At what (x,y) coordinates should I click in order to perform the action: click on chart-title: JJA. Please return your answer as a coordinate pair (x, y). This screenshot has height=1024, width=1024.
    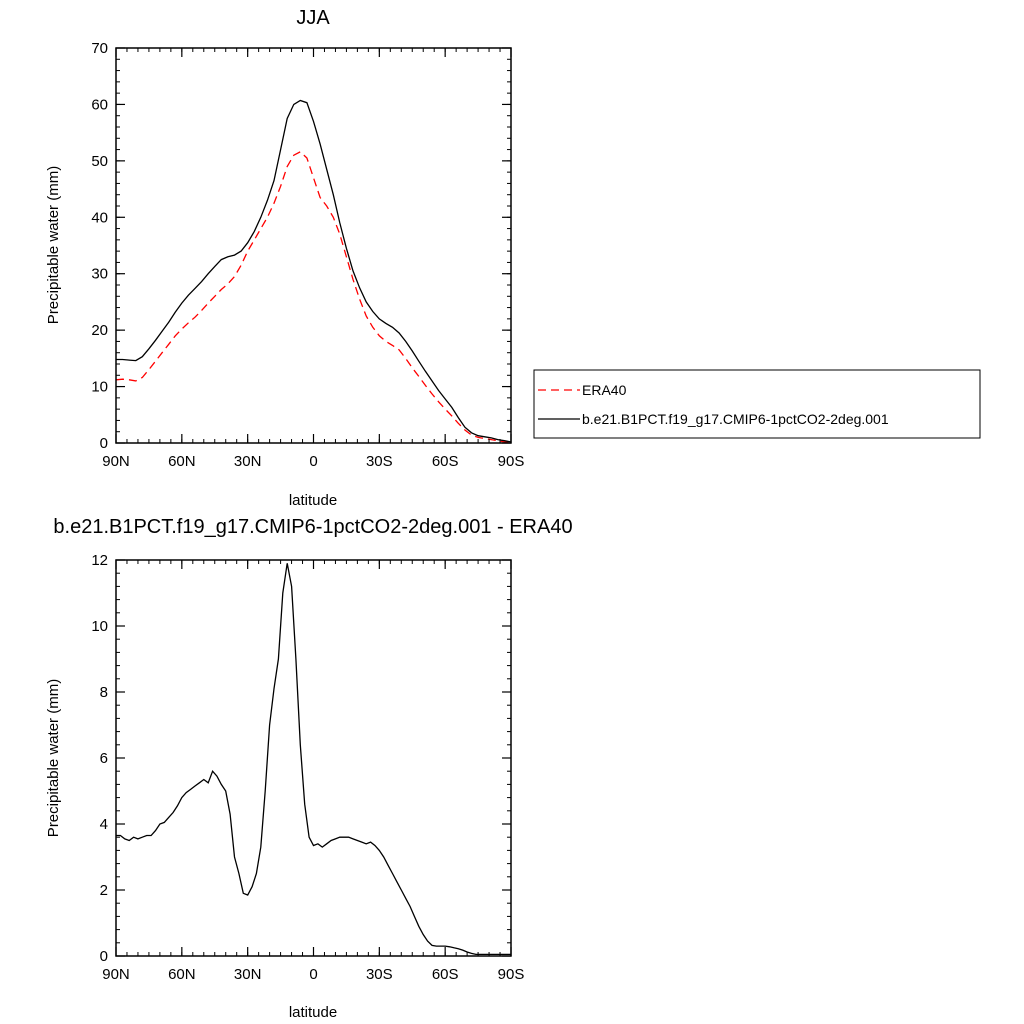
    Looking at the image, I should click on (313, 18).